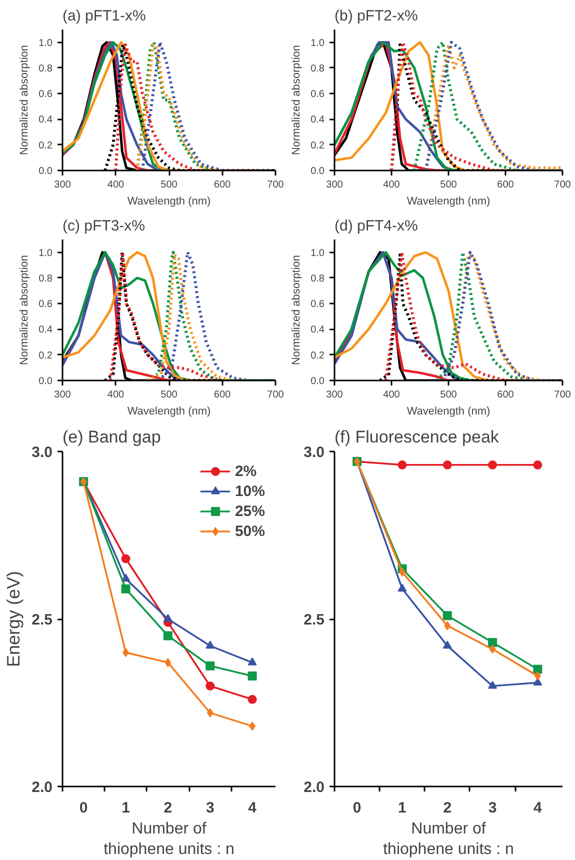 This screenshot has height=860, width=575. I want to click on chart-title: (c) pFT3-x%, so click(103, 226).